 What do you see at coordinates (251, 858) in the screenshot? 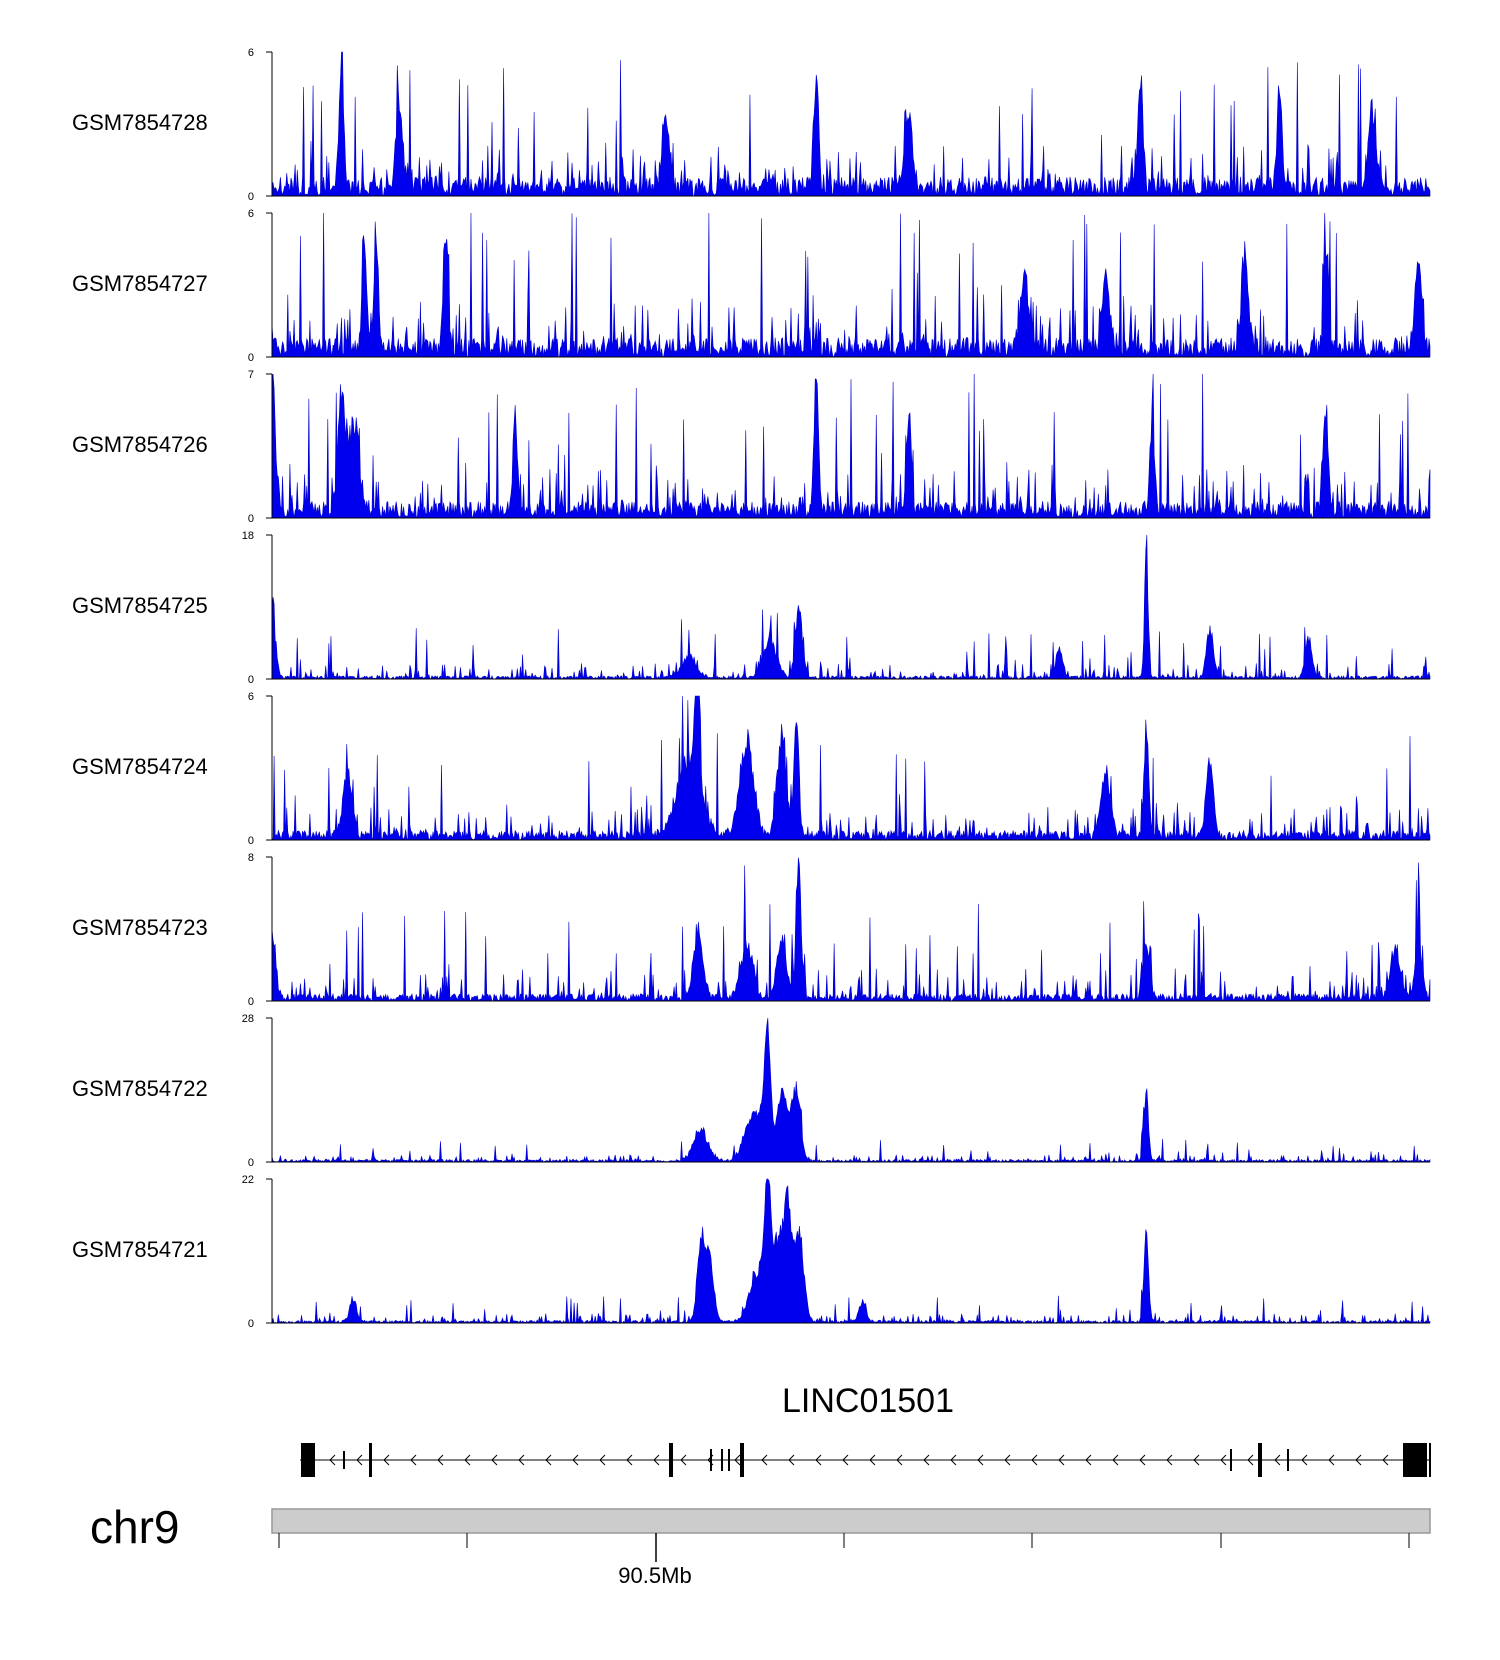
I see `y-max-label: 8` at bounding box center [251, 858].